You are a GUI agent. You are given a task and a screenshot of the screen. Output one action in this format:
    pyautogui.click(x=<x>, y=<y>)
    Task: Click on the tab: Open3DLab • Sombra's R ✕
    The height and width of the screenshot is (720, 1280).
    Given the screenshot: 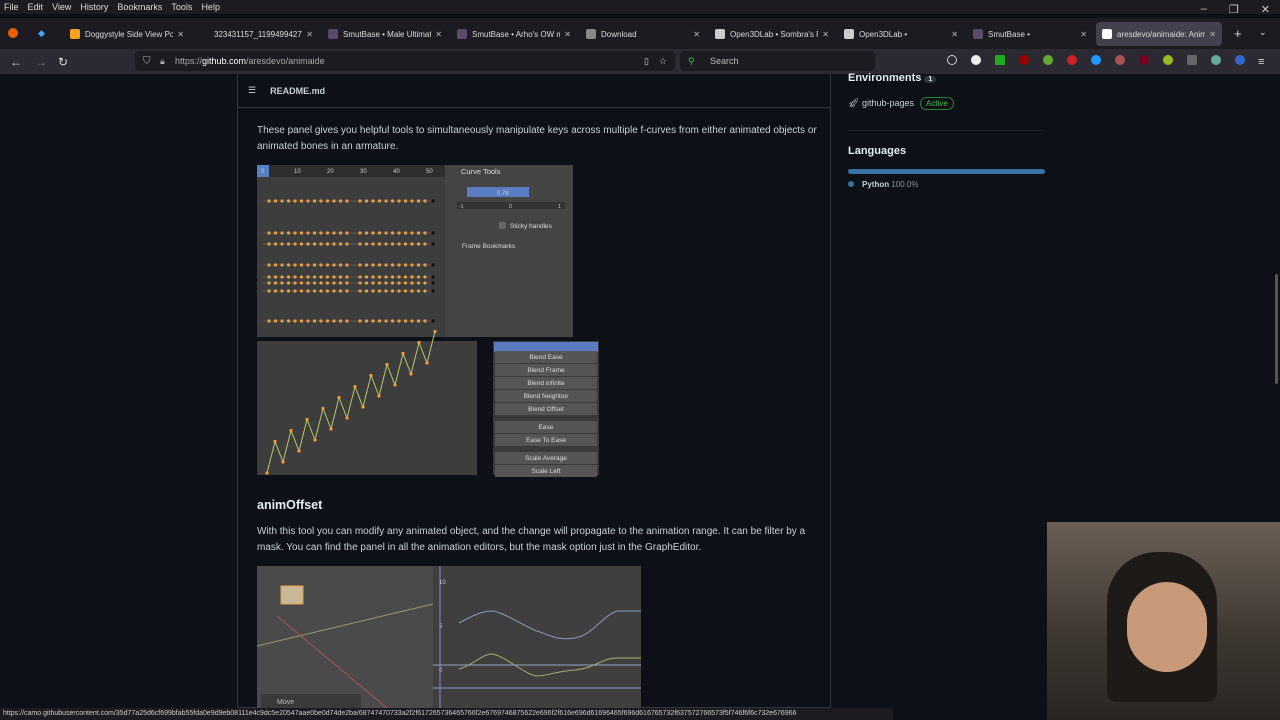 What is the action you would take?
    pyautogui.click(x=772, y=34)
    